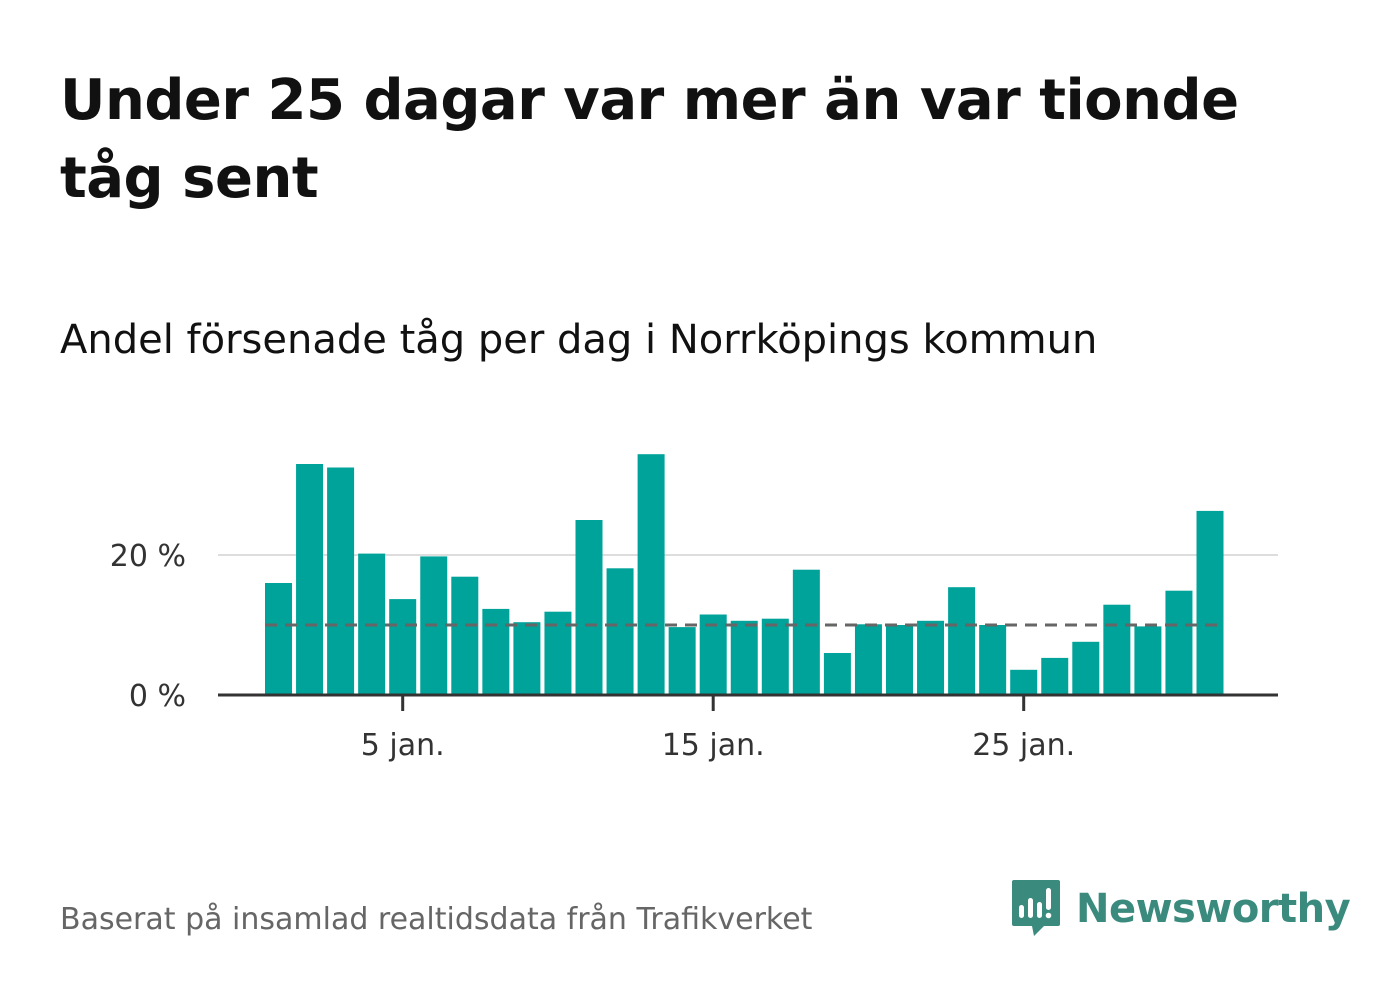  What do you see at coordinates (148, 556) in the screenshot?
I see `y-tick-label: 20 %` at bounding box center [148, 556].